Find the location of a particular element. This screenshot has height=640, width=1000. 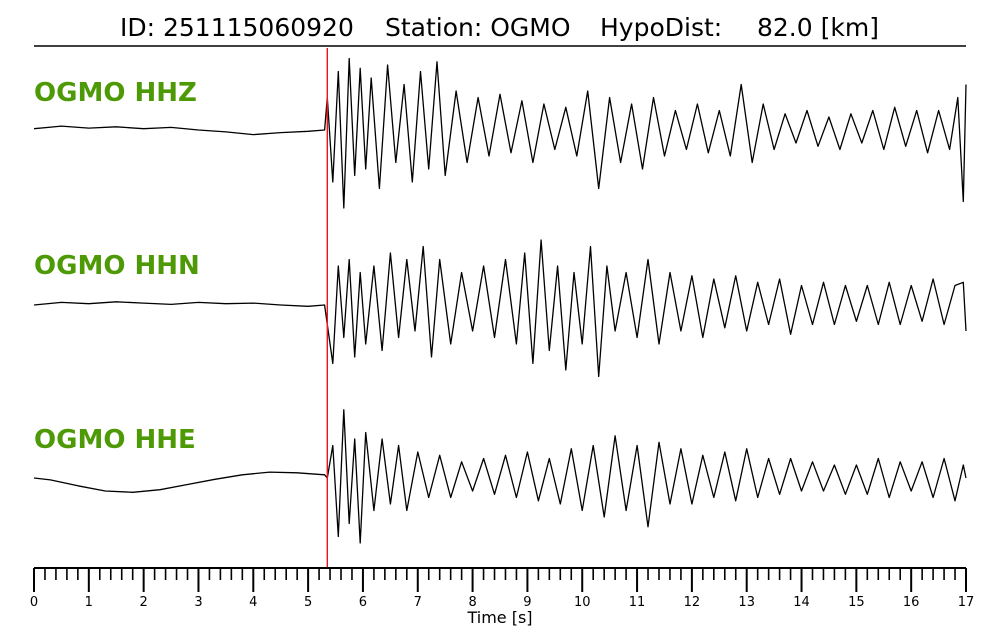

x-tick-label: 6 is located at coordinates (363, 602).